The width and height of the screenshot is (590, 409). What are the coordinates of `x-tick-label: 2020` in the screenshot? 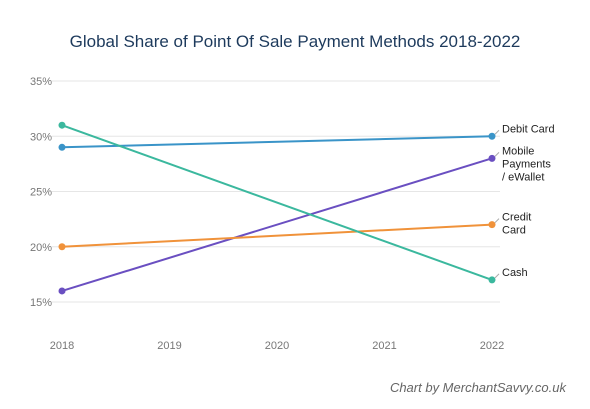 It's located at (277, 346).